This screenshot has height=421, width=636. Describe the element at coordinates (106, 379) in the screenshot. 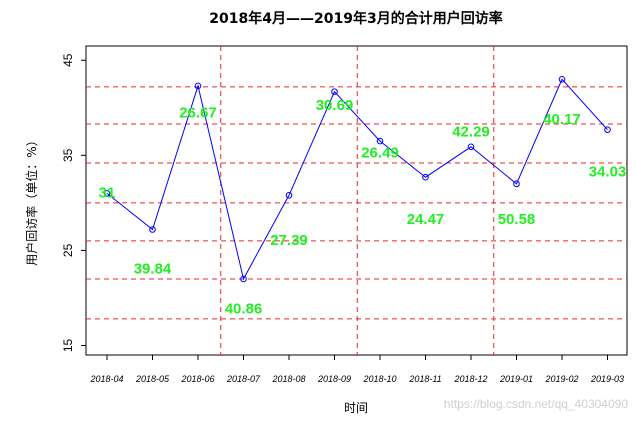

I see `x-tick-label: 2018-04` at that location.